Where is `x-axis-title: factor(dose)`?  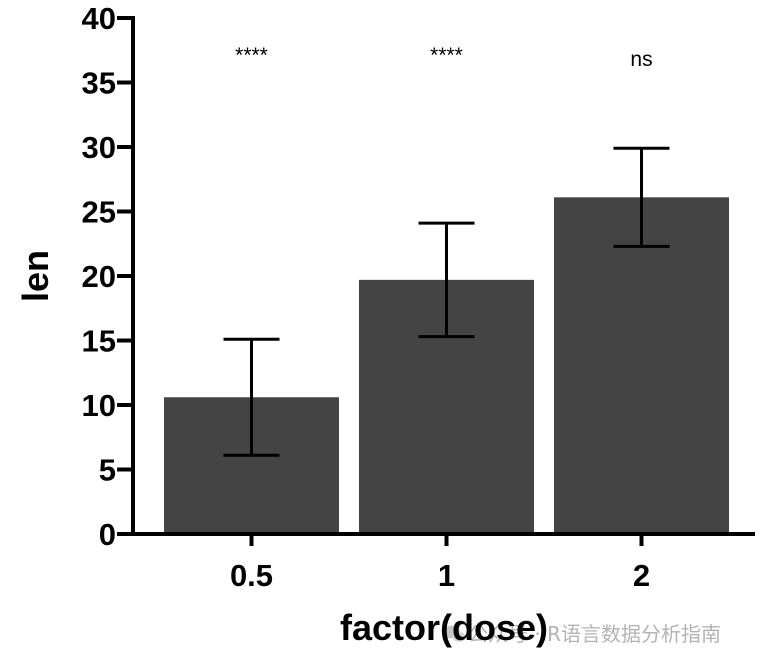
x-axis-title: factor(dose) is located at coordinates (444, 627).